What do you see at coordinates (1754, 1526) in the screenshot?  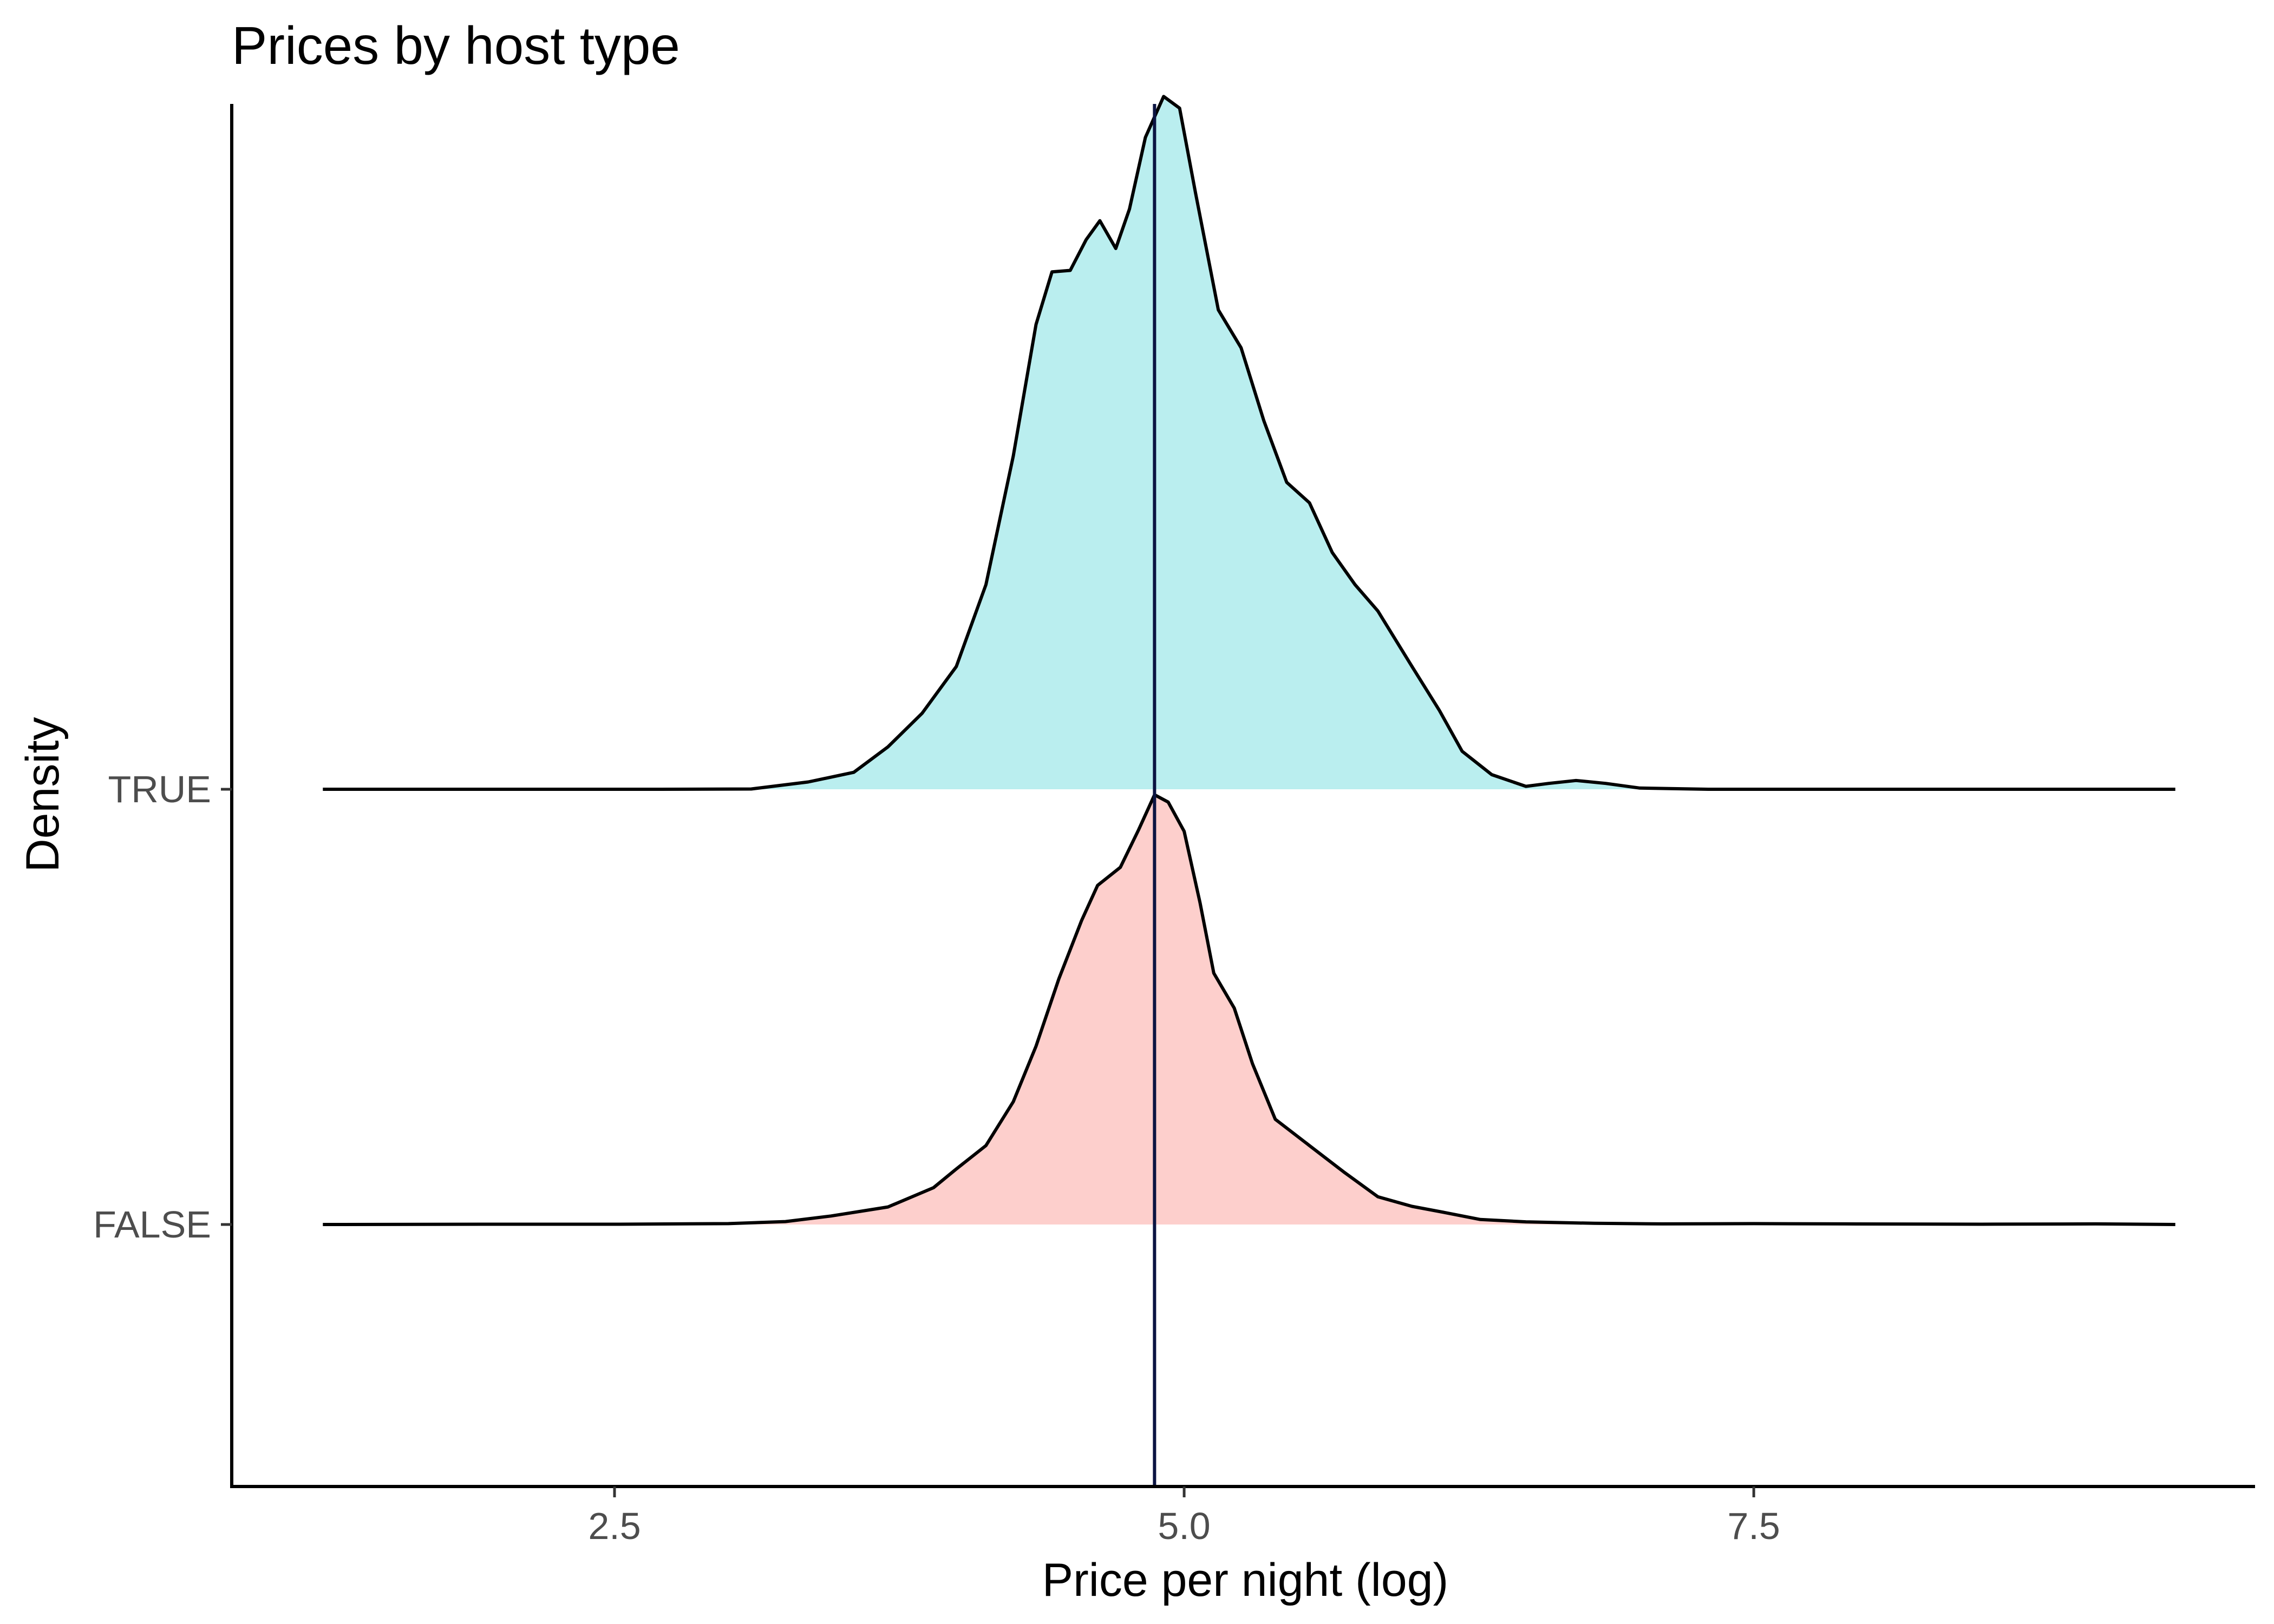 I see `x-tick-label: 7.5` at bounding box center [1754, 1526].